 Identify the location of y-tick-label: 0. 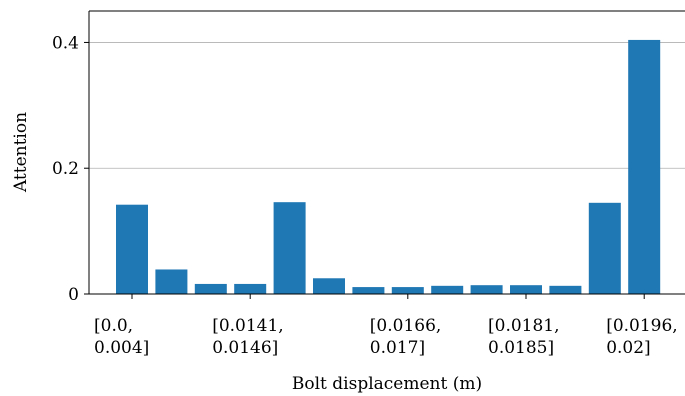
(73, 295).